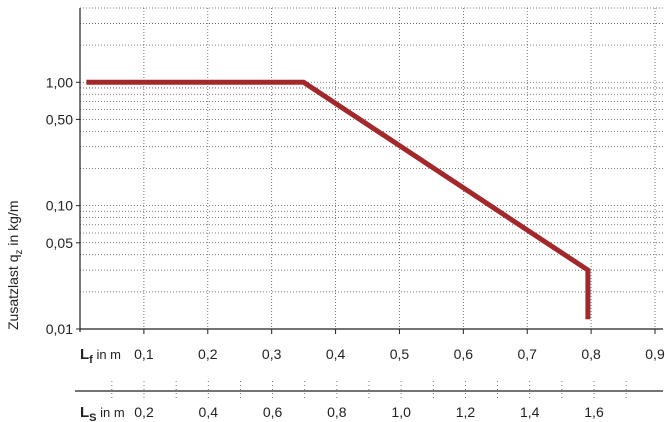  I want to click on y-tick-label: 0,05, so click(59, 243).